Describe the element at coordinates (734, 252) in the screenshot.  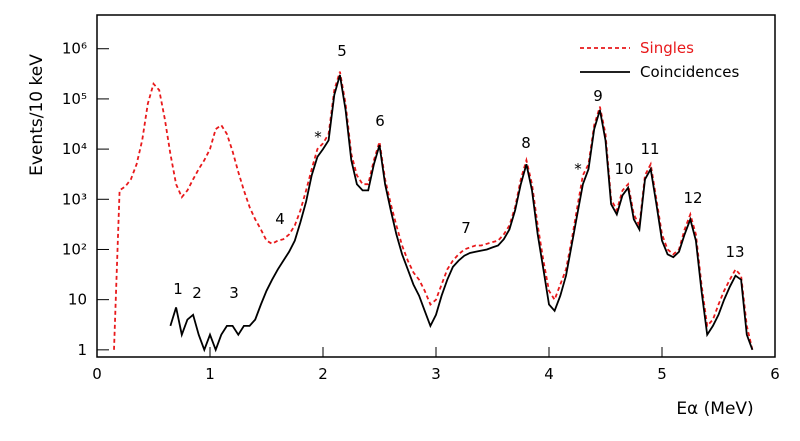
I see `peak-label: 13` at that location.